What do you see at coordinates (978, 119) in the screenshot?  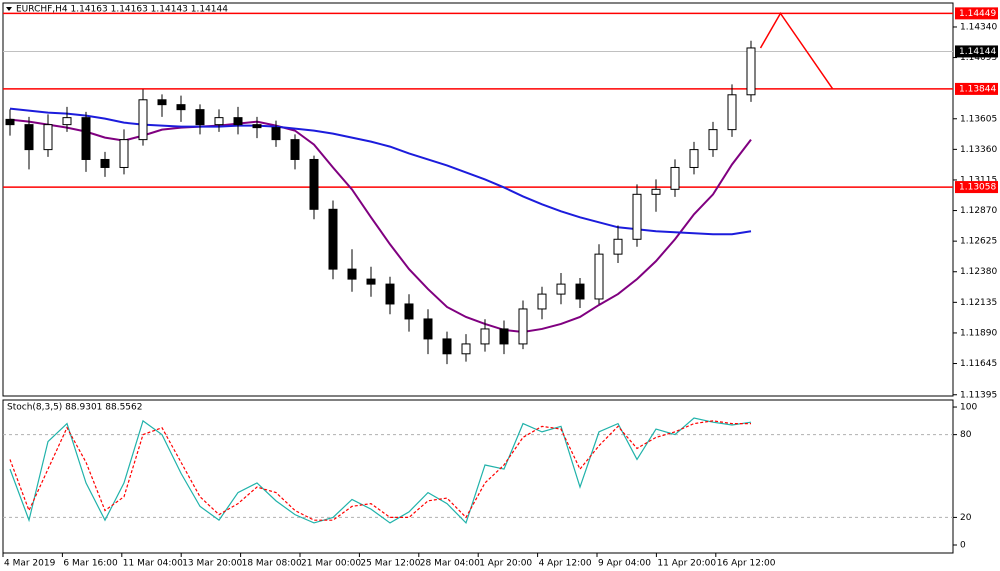 I see `y-tick-label: 1.13605` at bounding box center [978, 119].